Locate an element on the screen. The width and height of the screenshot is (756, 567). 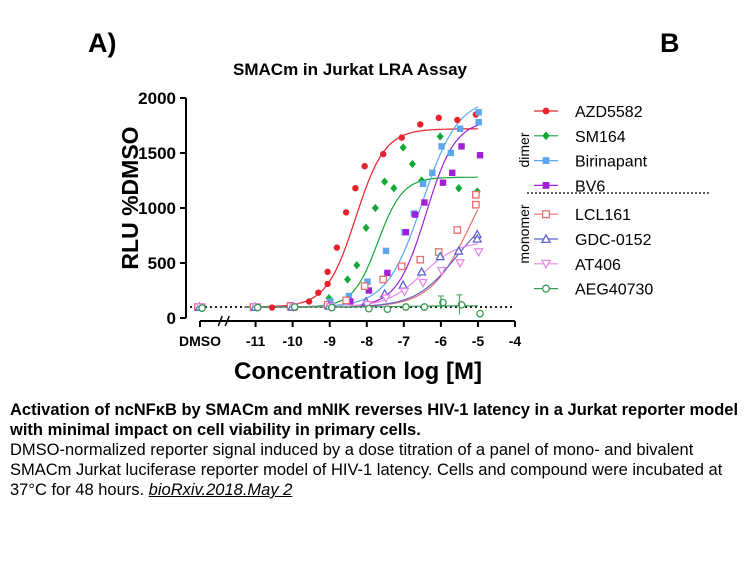
y-tick-label-3: 1500 is located at coordinates (157, 153).